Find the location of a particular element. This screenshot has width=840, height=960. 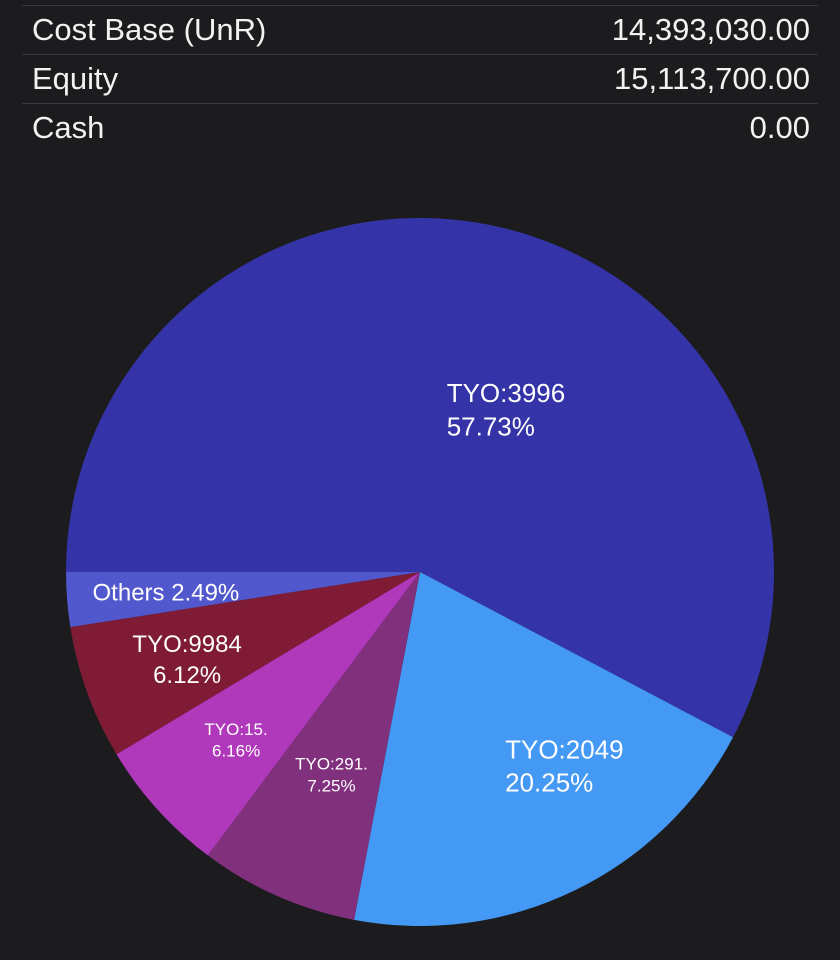

summary-row-equity: Equity 15,113,700.00 is located at coordinates (420, 79).